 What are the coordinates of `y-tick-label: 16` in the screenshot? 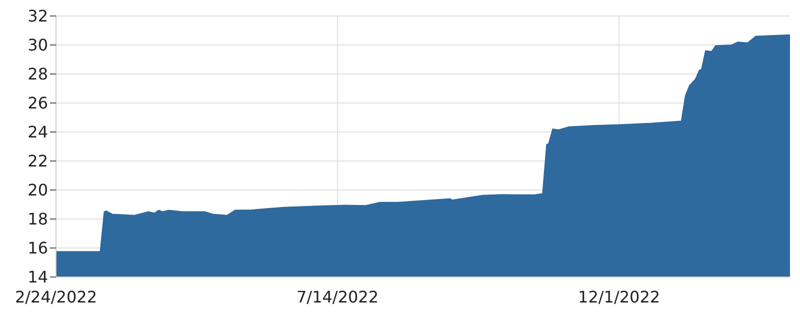 It's located at (38, 248).